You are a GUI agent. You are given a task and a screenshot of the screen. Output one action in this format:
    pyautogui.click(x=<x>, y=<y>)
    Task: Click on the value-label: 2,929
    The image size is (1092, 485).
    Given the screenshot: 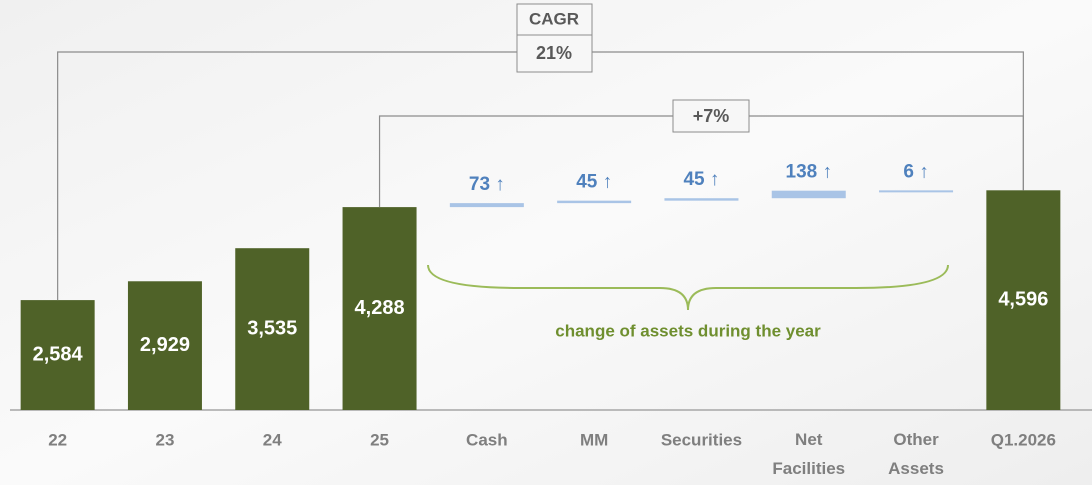 What is the action you would take?
    pyautogui.click(x=165, y=345)
    